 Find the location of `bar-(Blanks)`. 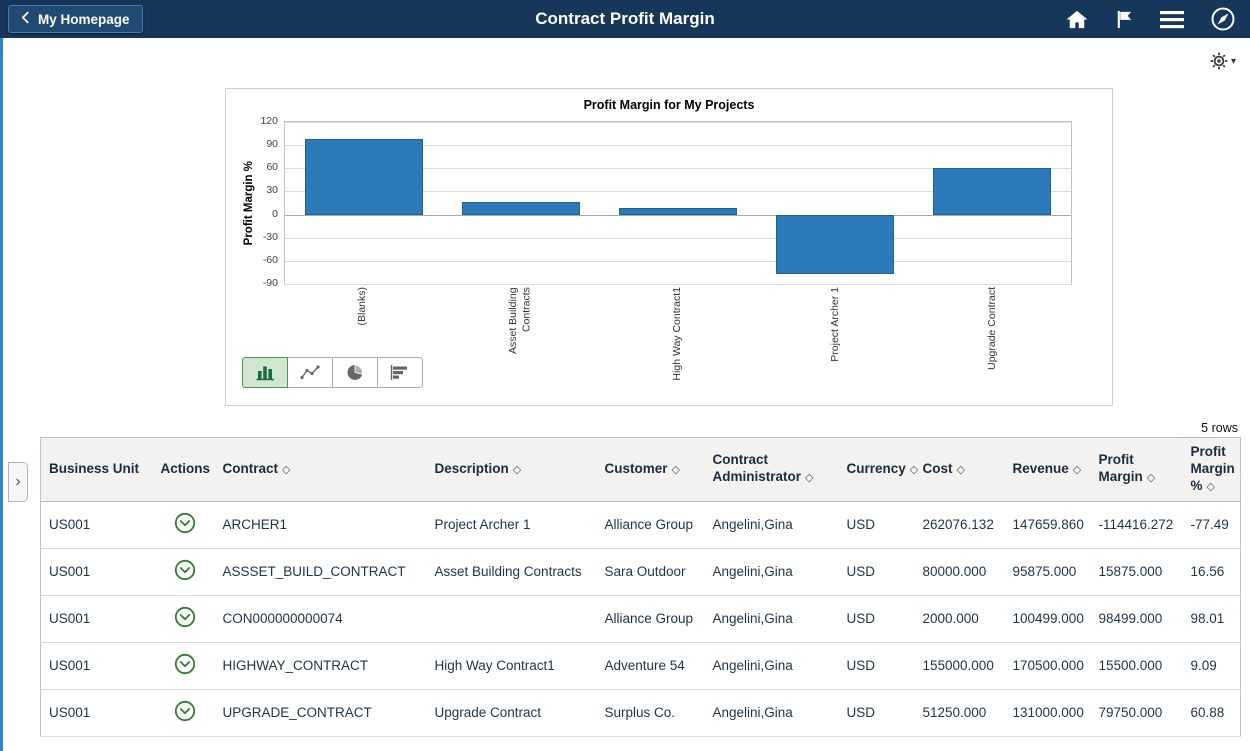

bar-(Blanks) is located at coordinates (363, 176).